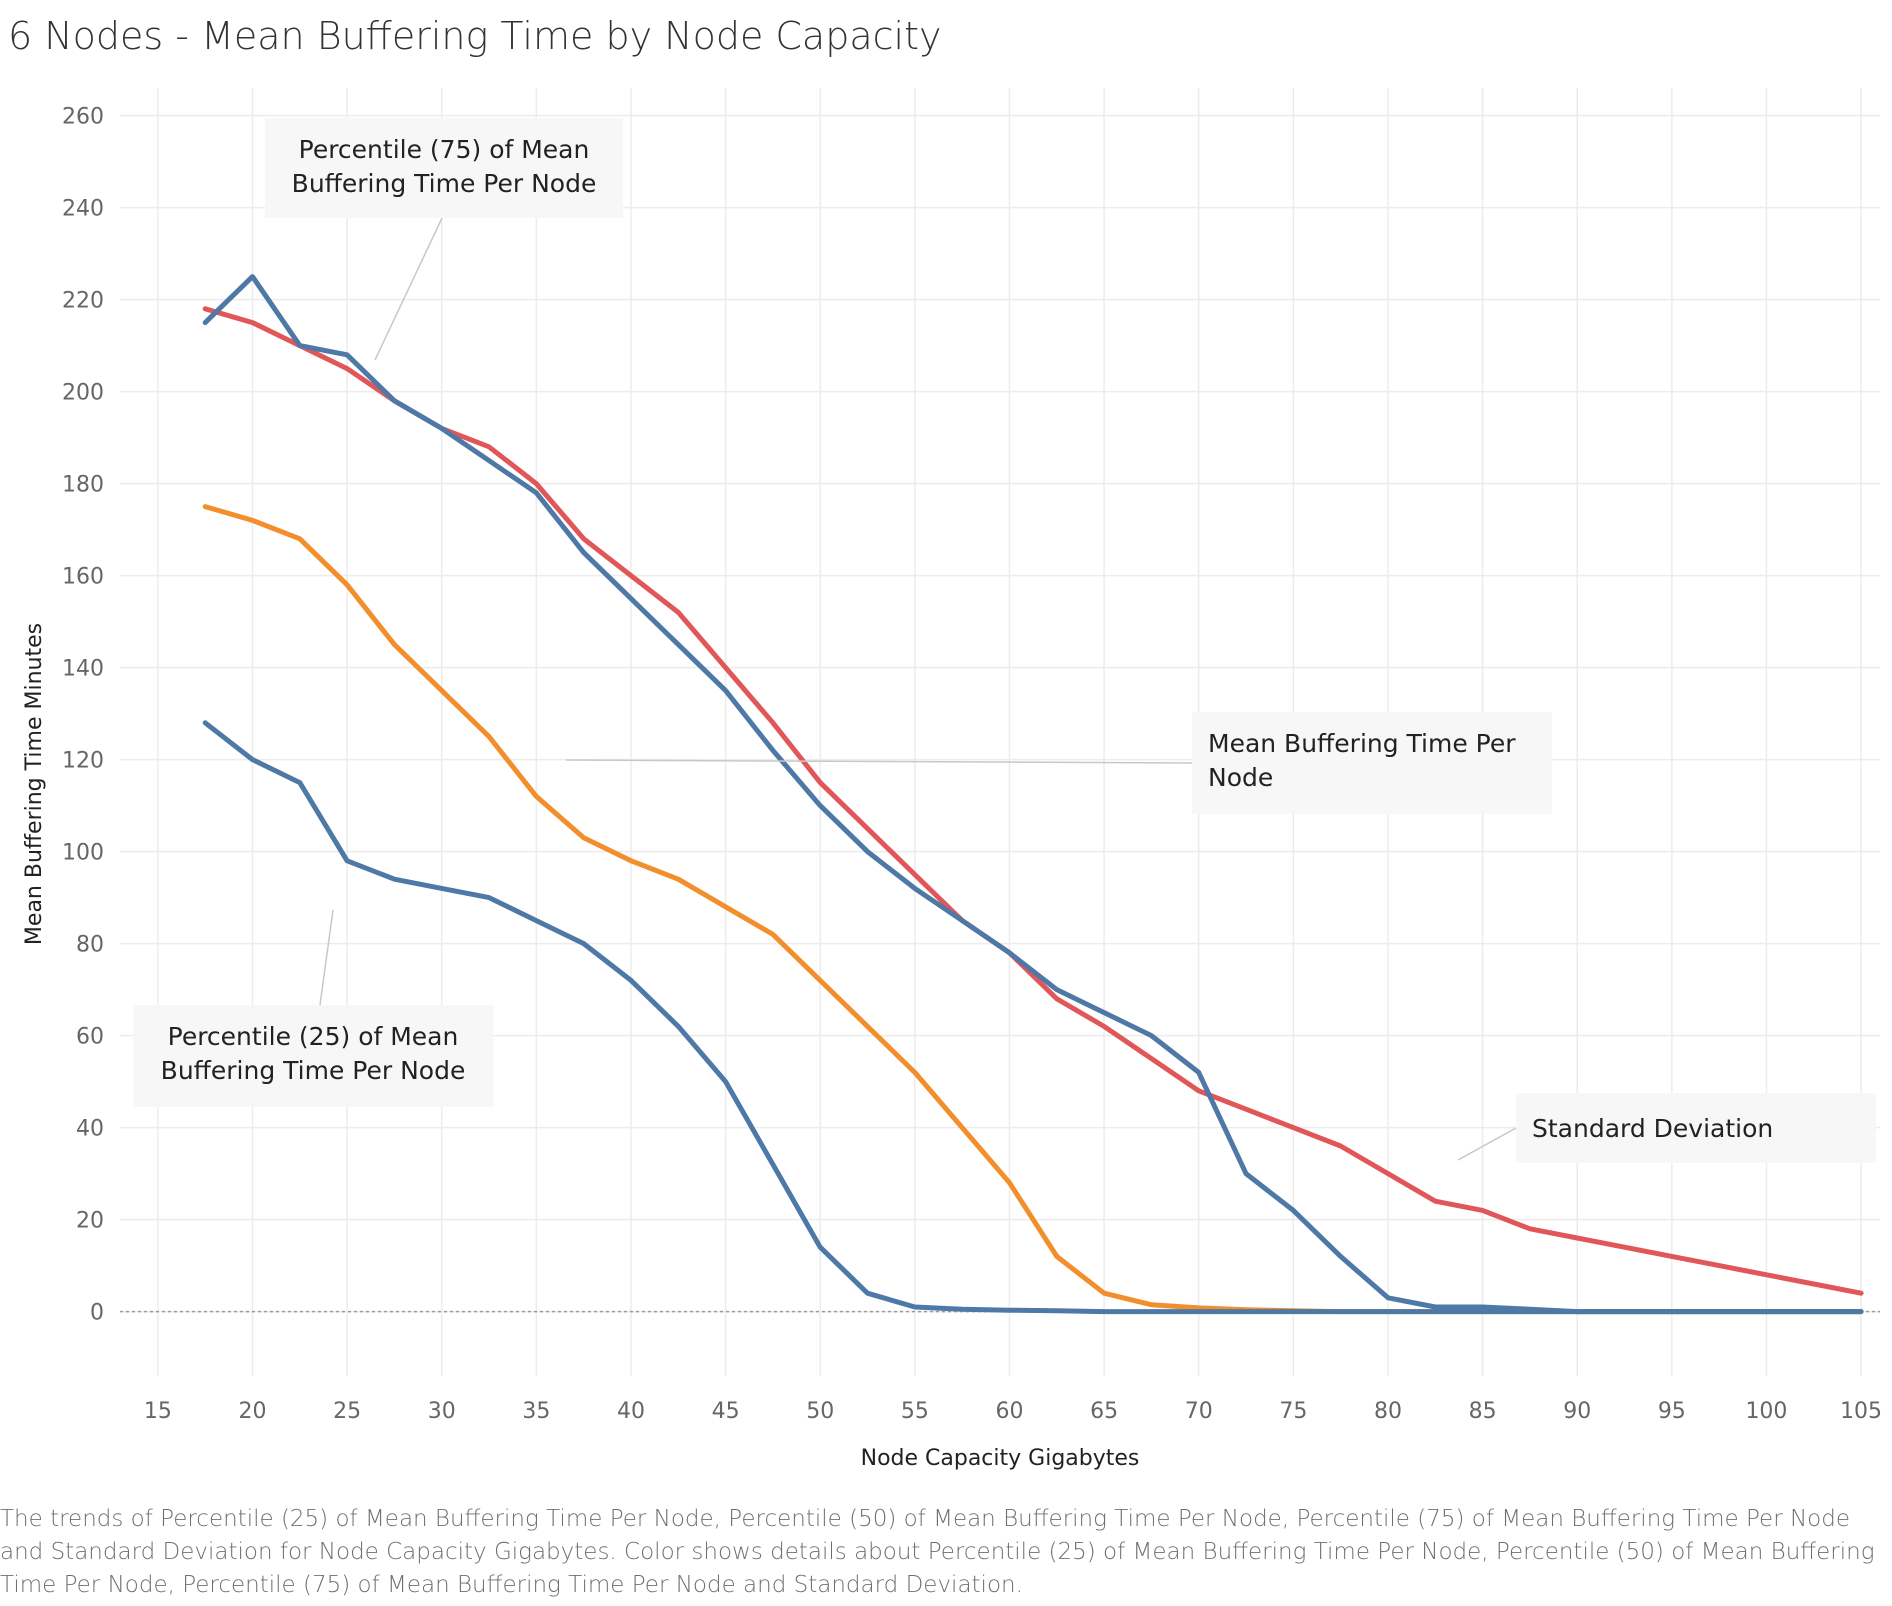 Image resolution: width=1892 pixels, height=1606 pixels. Describe the element at coordinates (1672, 1411) in the screenshot. I see `x-tick-label: 95` at that location.